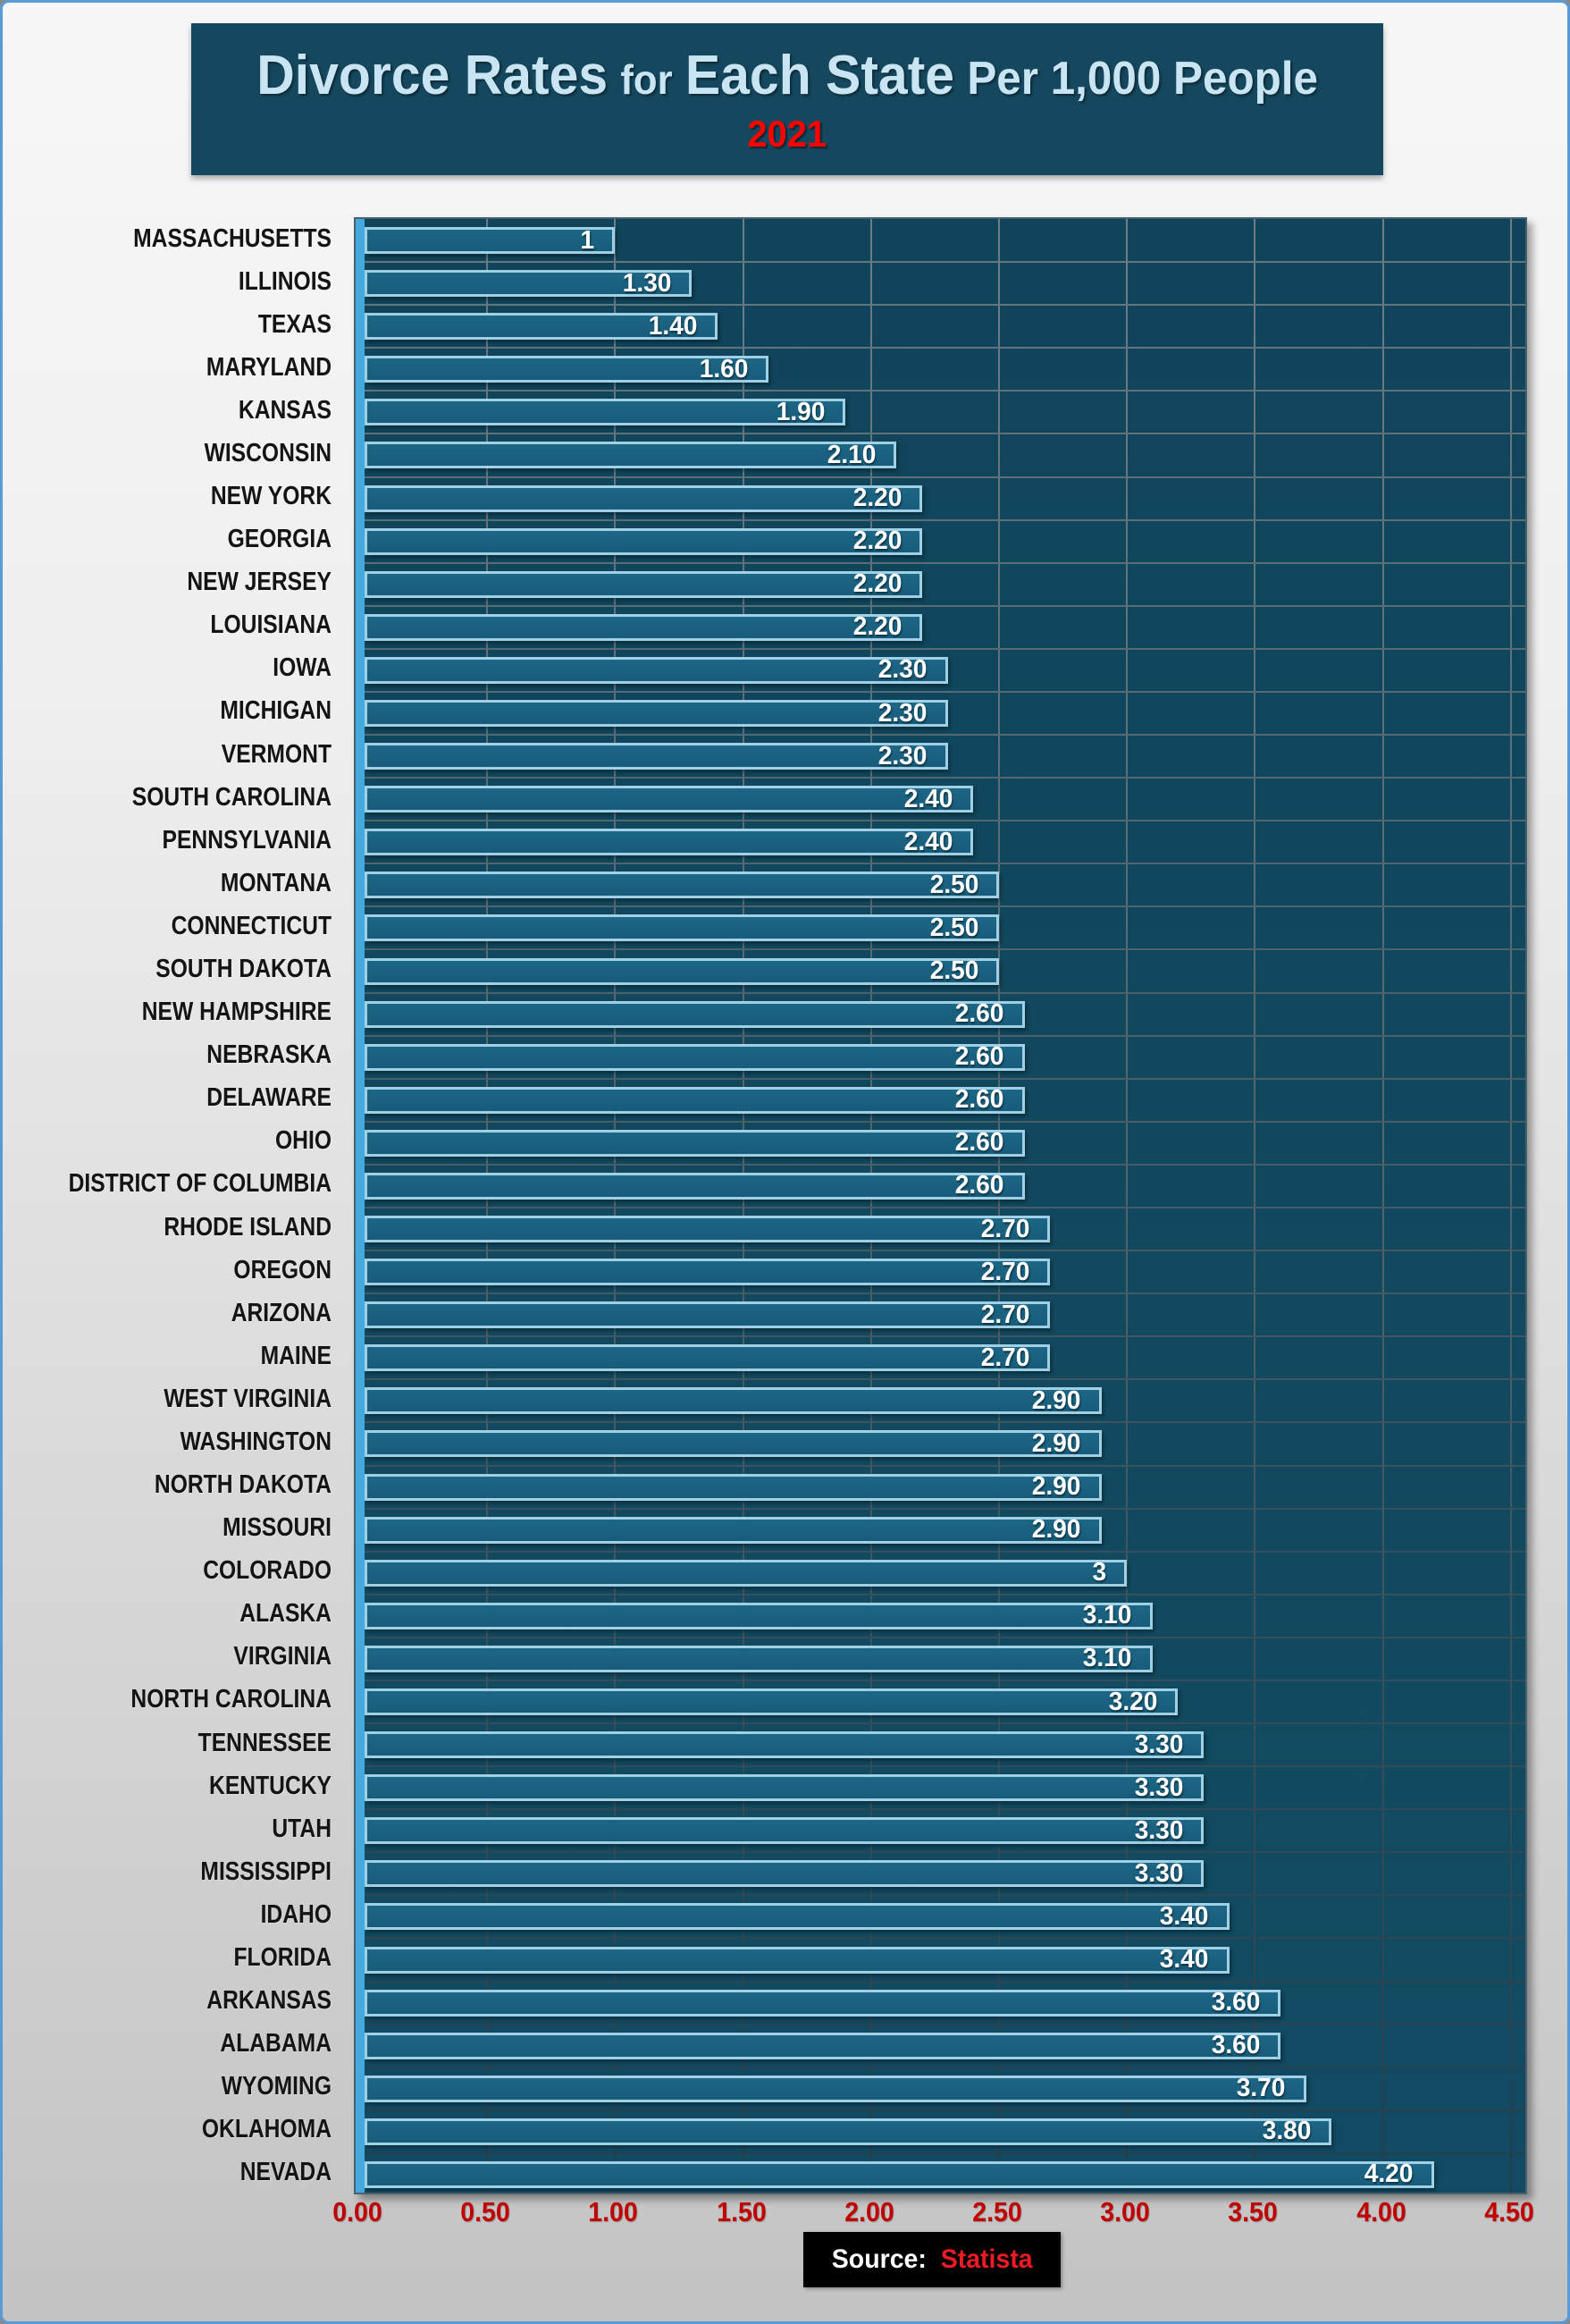 This screenshot has height=2324, width=1570. What do you see at coordinates (277, 1528) in the screenshot?
I see `state-label-missouri: MISSOURI` at bounding box center [277, 1528].